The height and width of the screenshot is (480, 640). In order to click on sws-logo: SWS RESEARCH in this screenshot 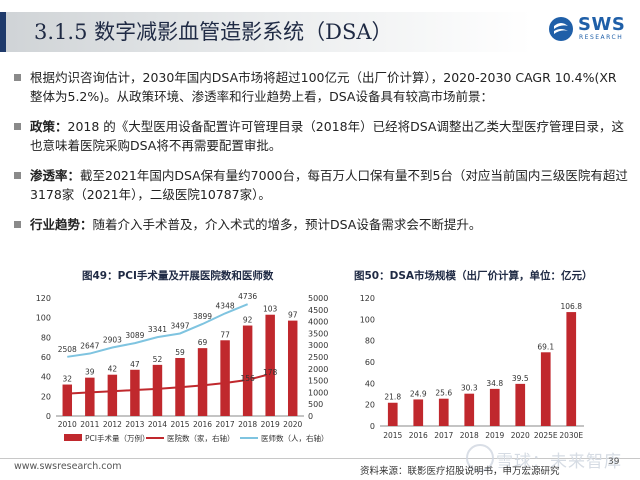, I will do `click(590, 29)`.